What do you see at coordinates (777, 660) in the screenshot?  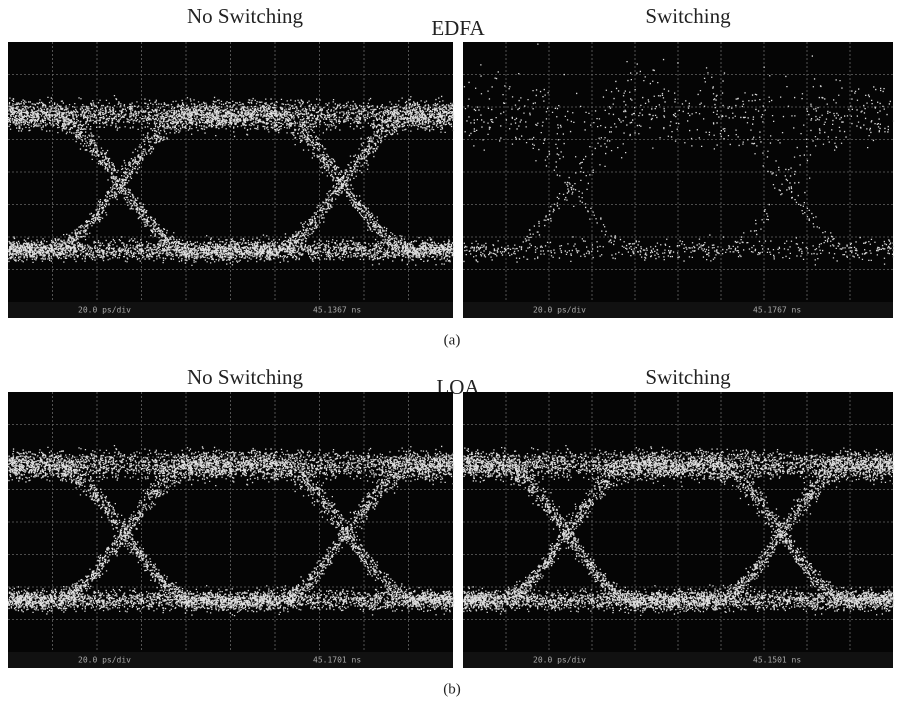 I see `time-offset: 45.1501 ns` at bounding box center [777, 660].